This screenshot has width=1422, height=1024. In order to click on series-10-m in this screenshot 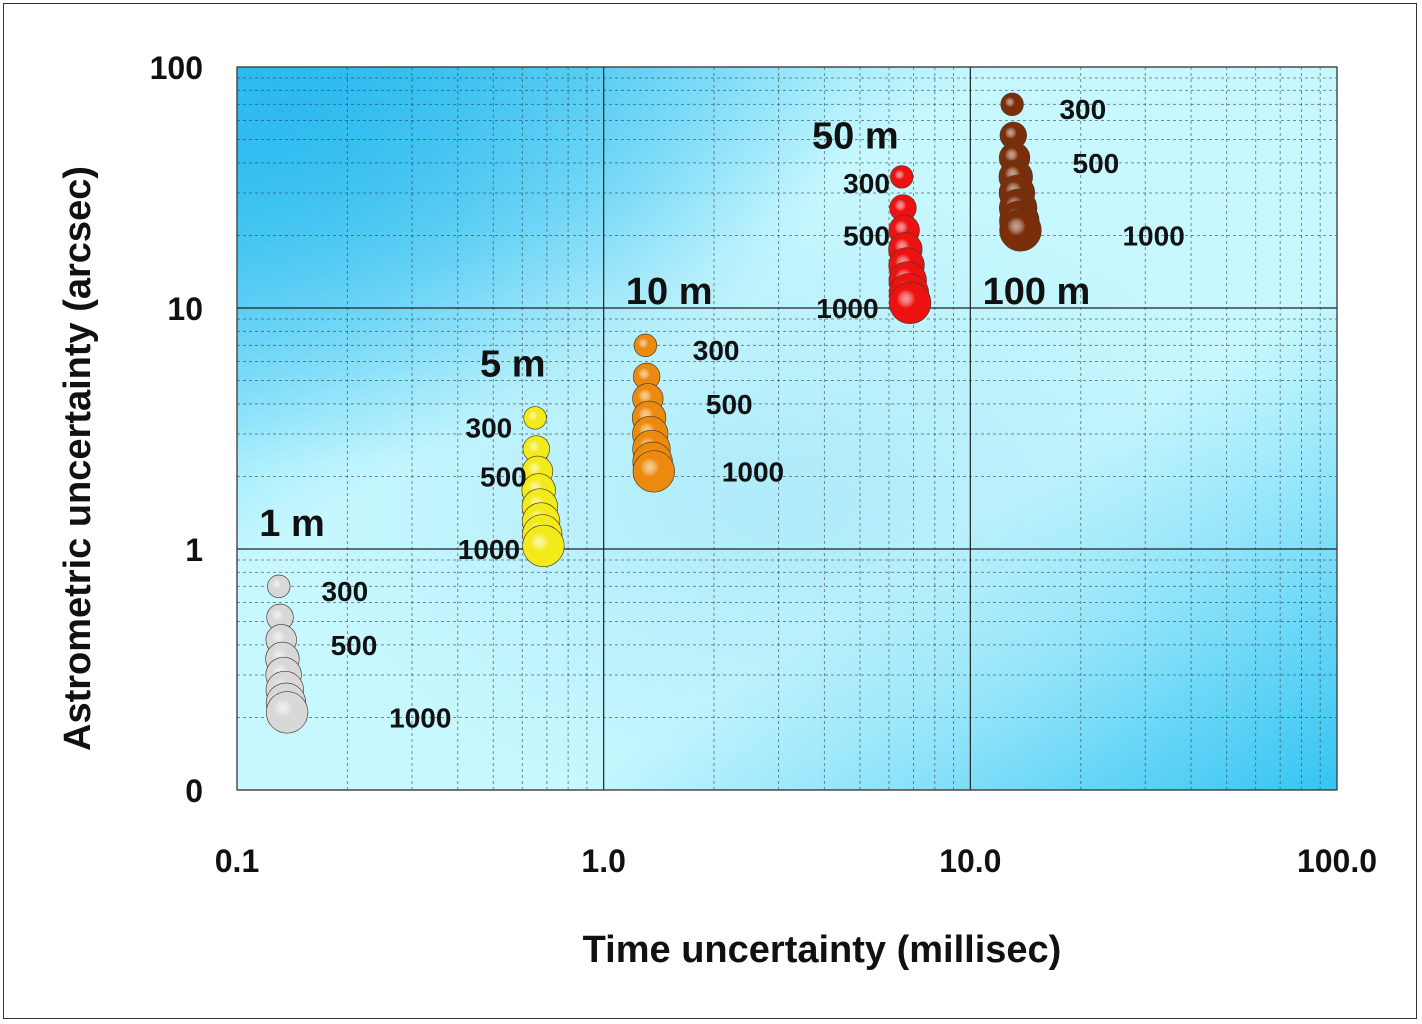, I will do `click(653, 413)`.